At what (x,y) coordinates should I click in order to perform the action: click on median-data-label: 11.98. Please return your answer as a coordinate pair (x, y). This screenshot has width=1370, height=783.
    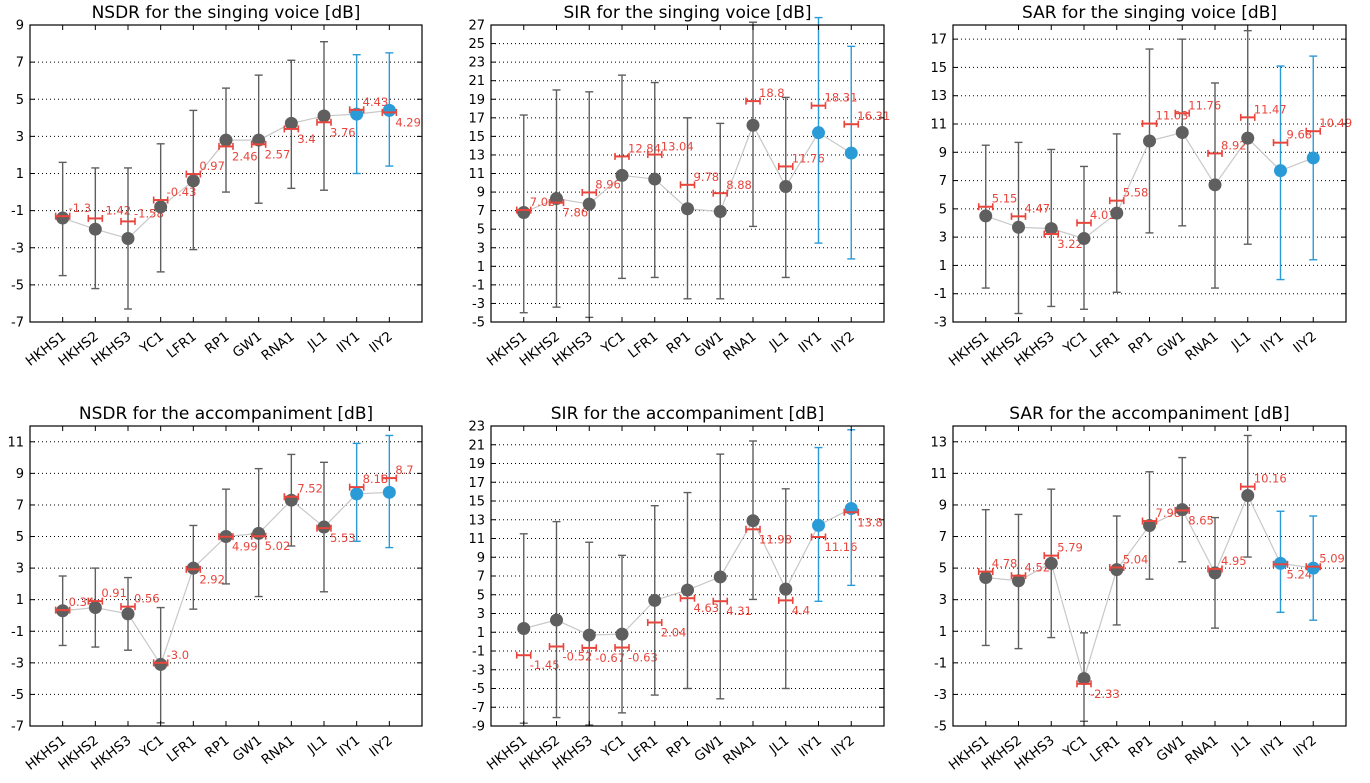
    Looking at the image, I should click on (775, 539).